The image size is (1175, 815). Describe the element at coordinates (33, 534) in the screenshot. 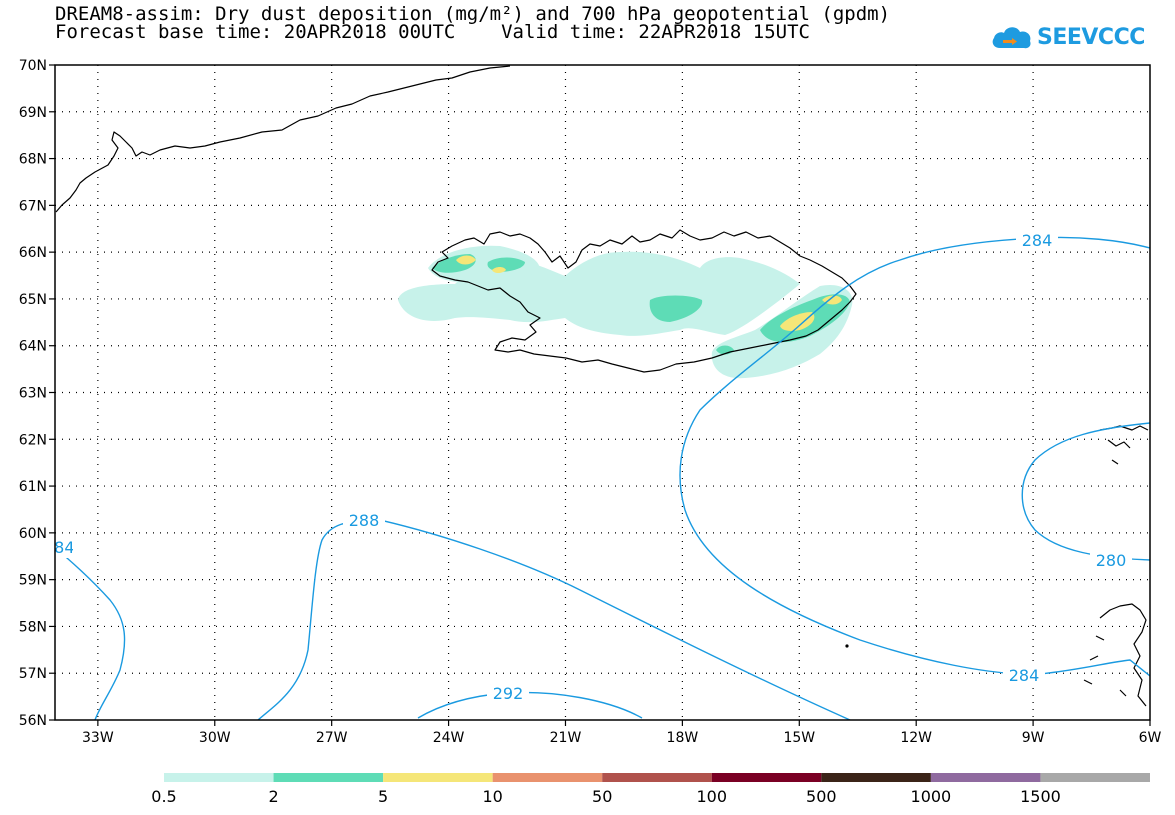

I see `lat-label-60N: 60N` at that location.